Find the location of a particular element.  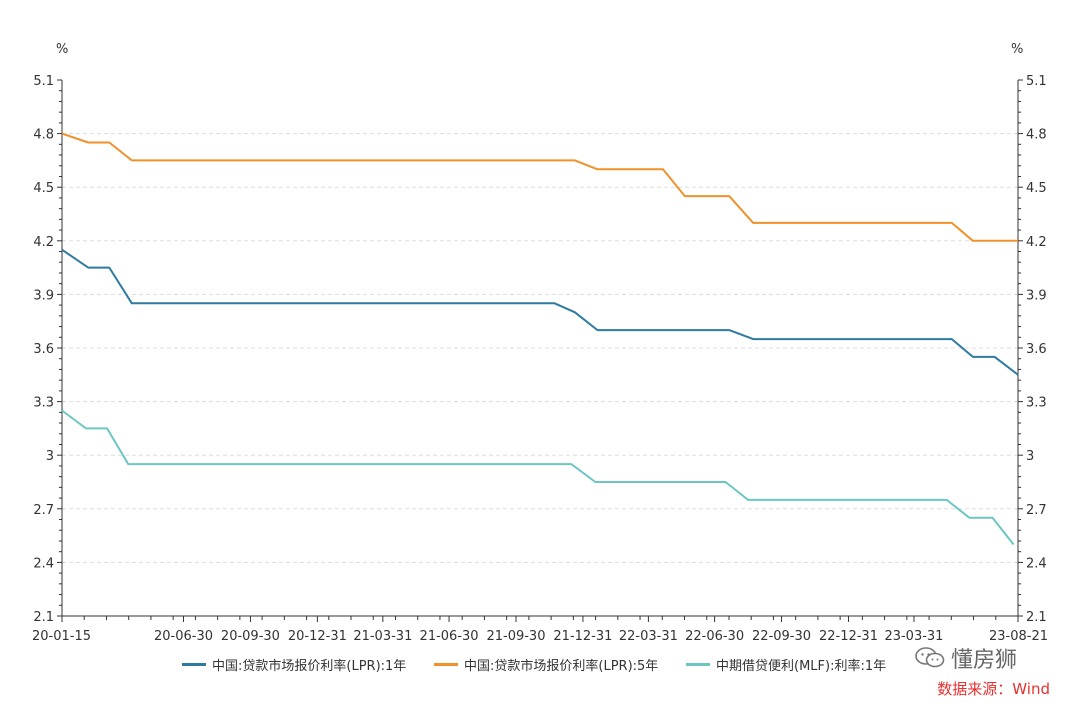

left-y-tick-label: 5.1 is located at coordinates (43, 81).